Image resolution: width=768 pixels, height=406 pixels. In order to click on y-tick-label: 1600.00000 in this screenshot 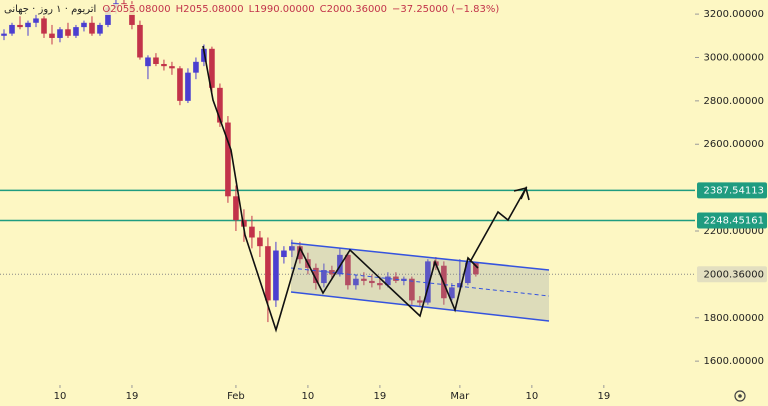, I will do `click(734, 361)`.